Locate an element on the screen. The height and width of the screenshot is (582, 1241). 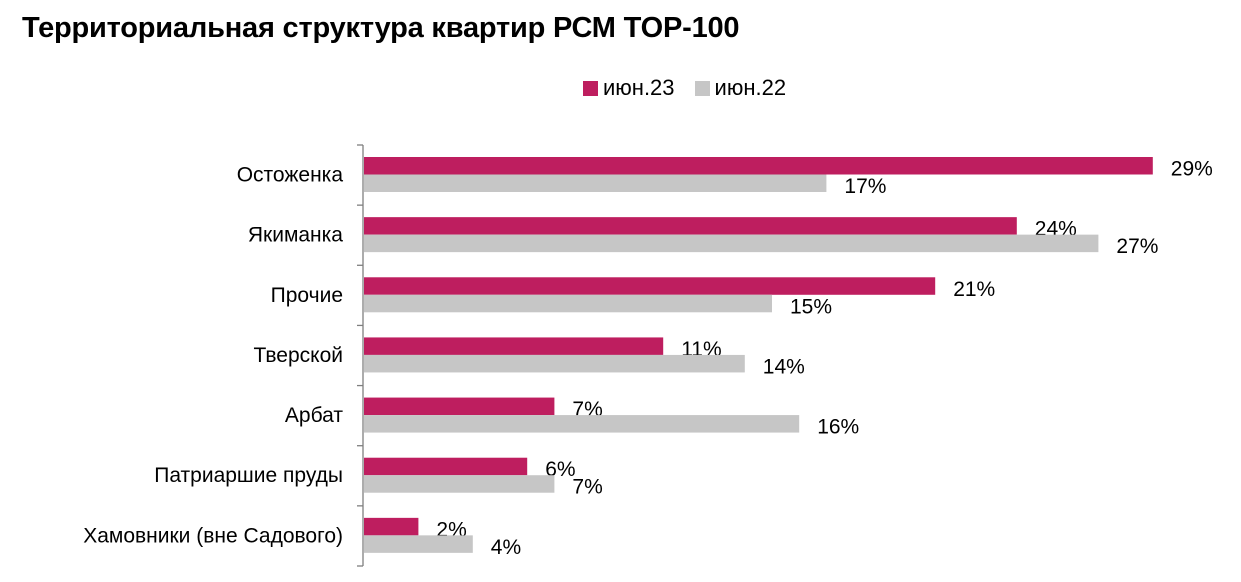
legend-item-series-1: июн.23 is located at coordinates (629, 88).